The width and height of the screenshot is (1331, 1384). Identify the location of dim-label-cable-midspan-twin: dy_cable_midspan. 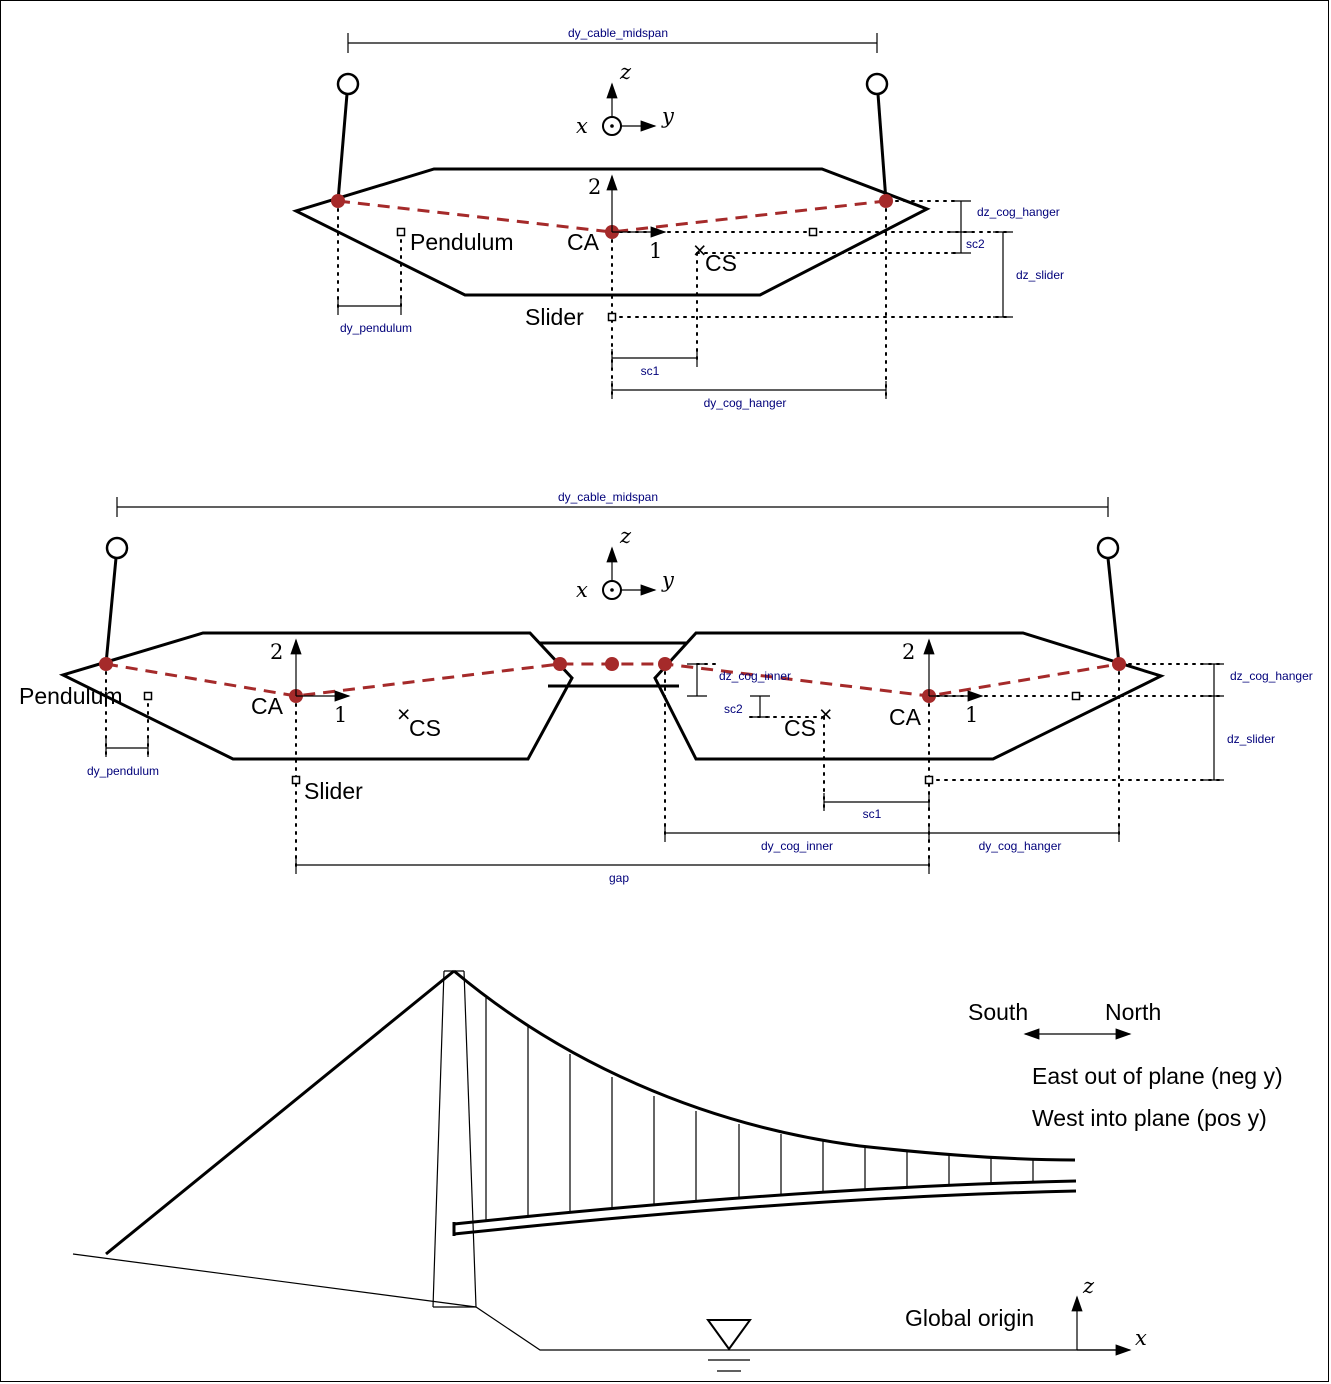
(608, 497).